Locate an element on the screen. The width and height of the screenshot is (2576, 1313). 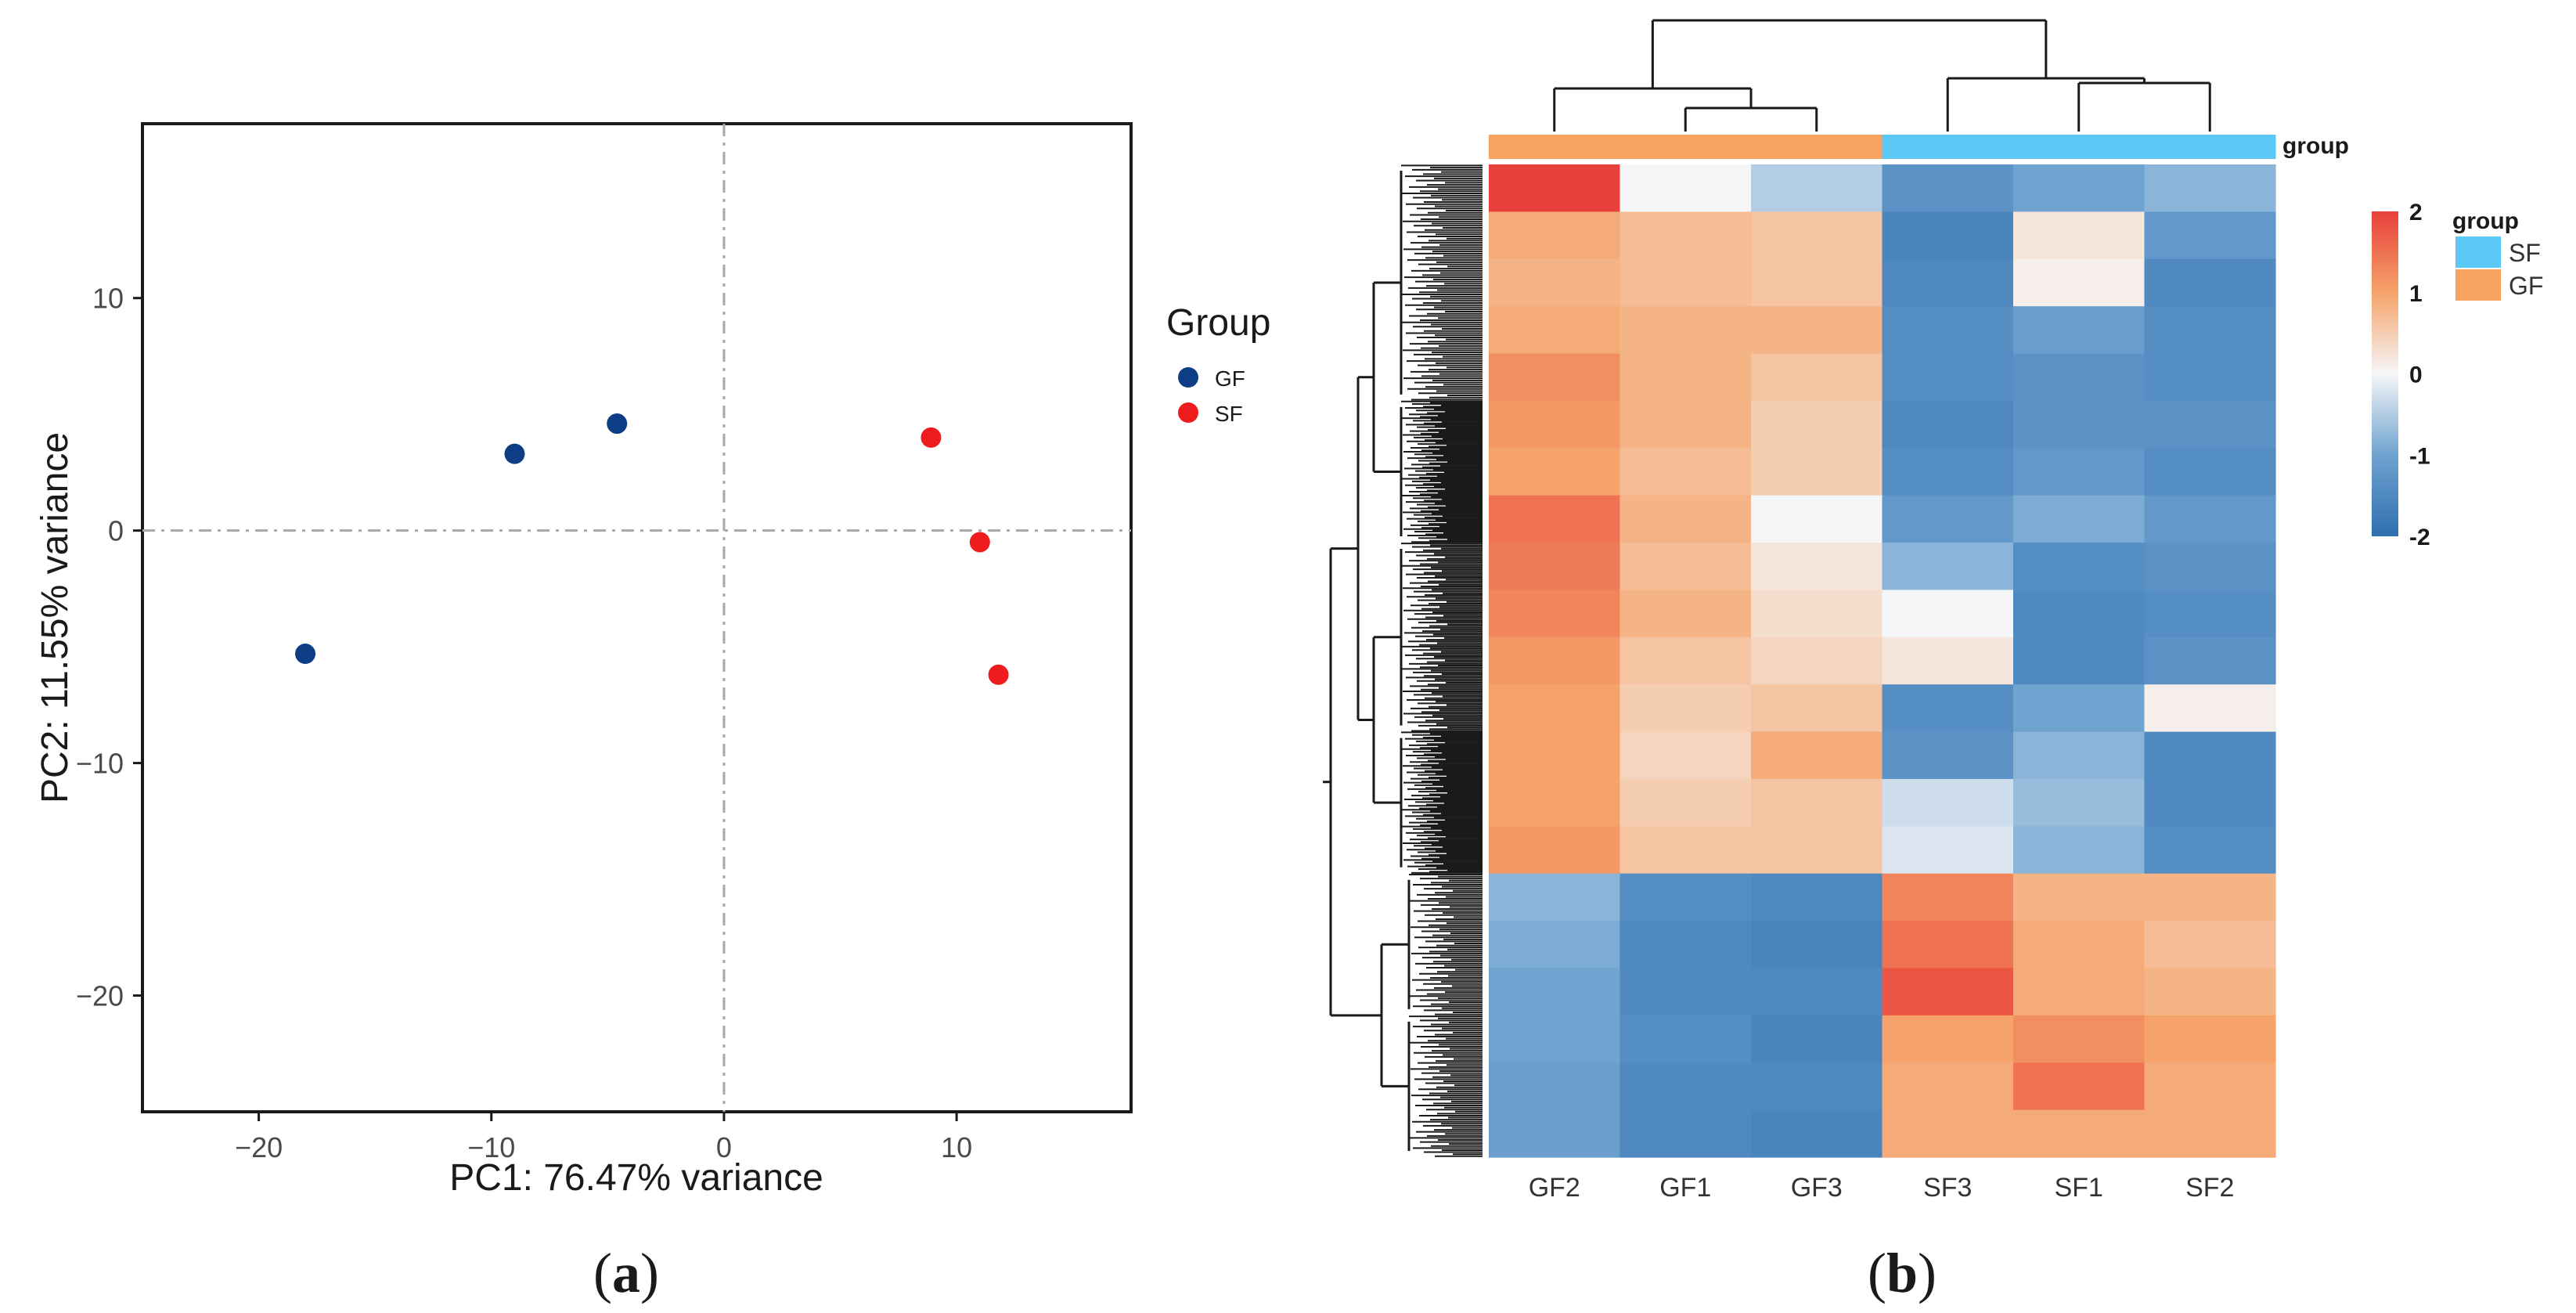
pca-y-tick-label: 0 is located at coordinates (116, 531).